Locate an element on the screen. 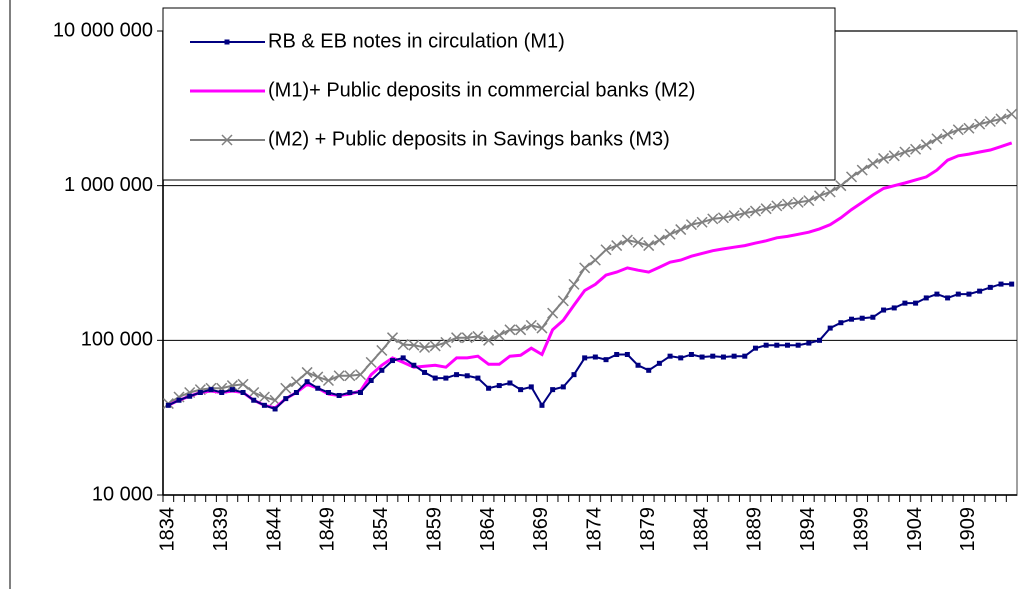  x-tick-label: 1839 is located at coordinates (221, 529).